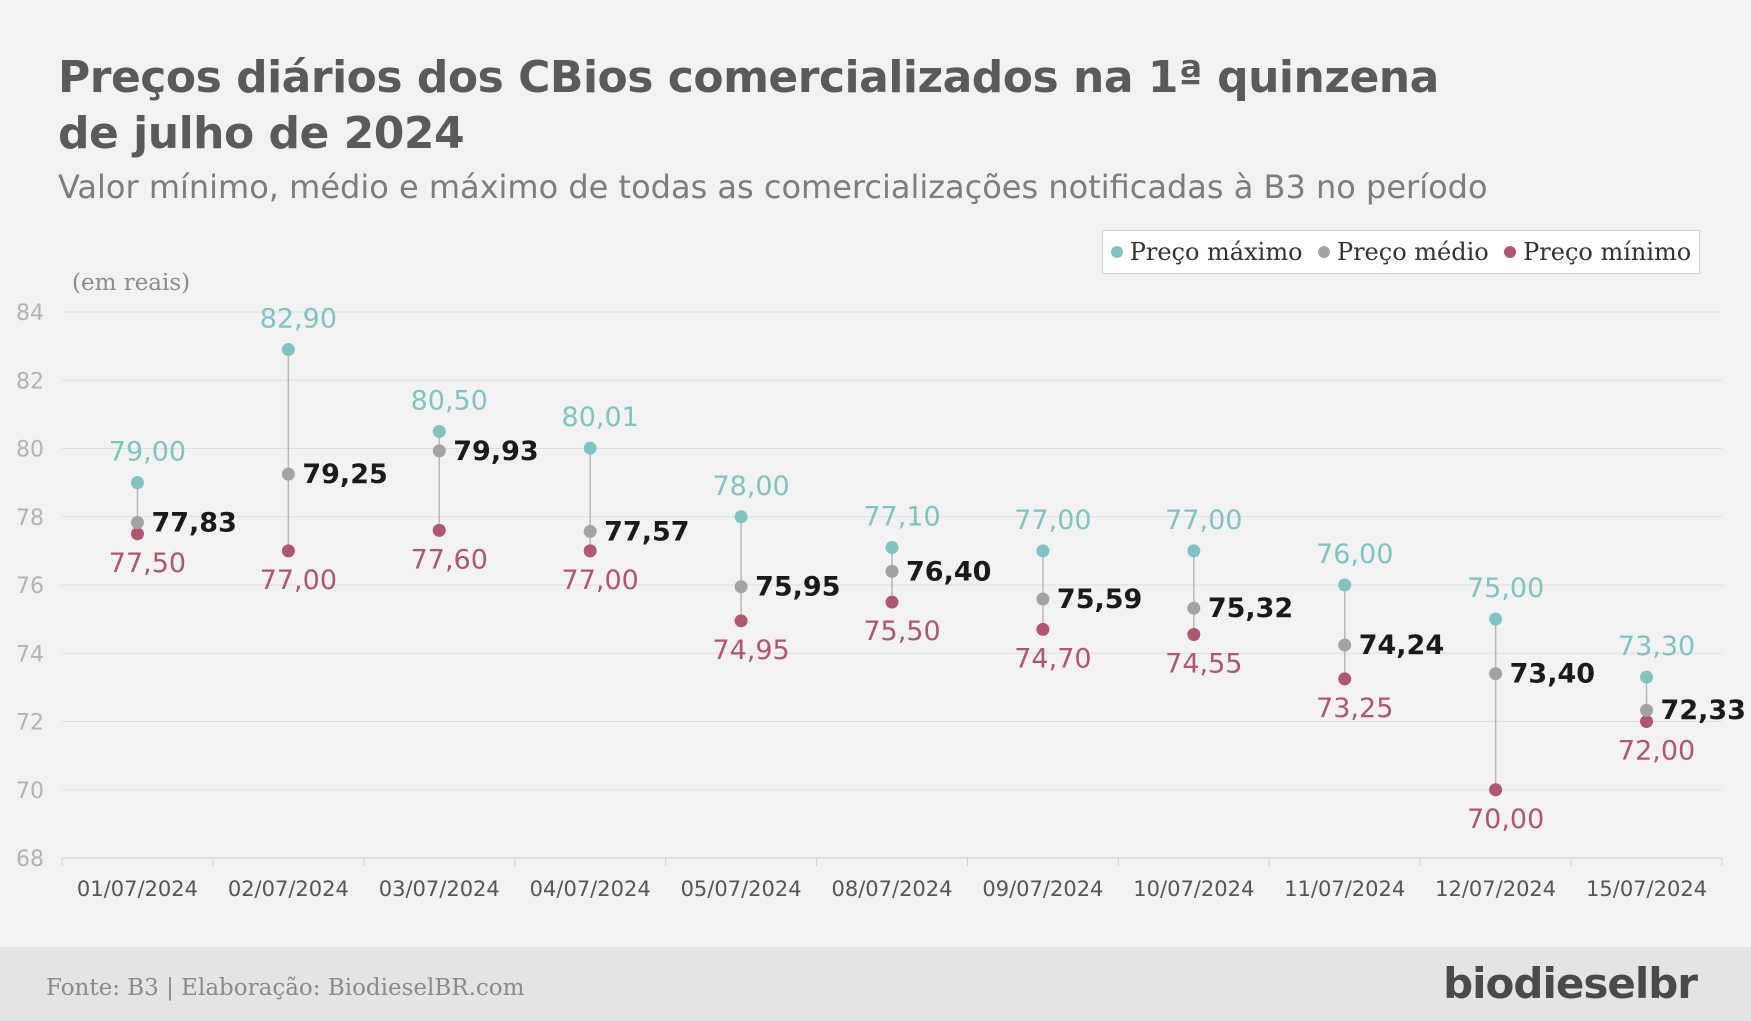 This screenshot has height=1021, width=1751. What do you see at coordinates (30, 859) in the screenshot?
I see `y-tick-label: 68` at bounding box center [30, 859].